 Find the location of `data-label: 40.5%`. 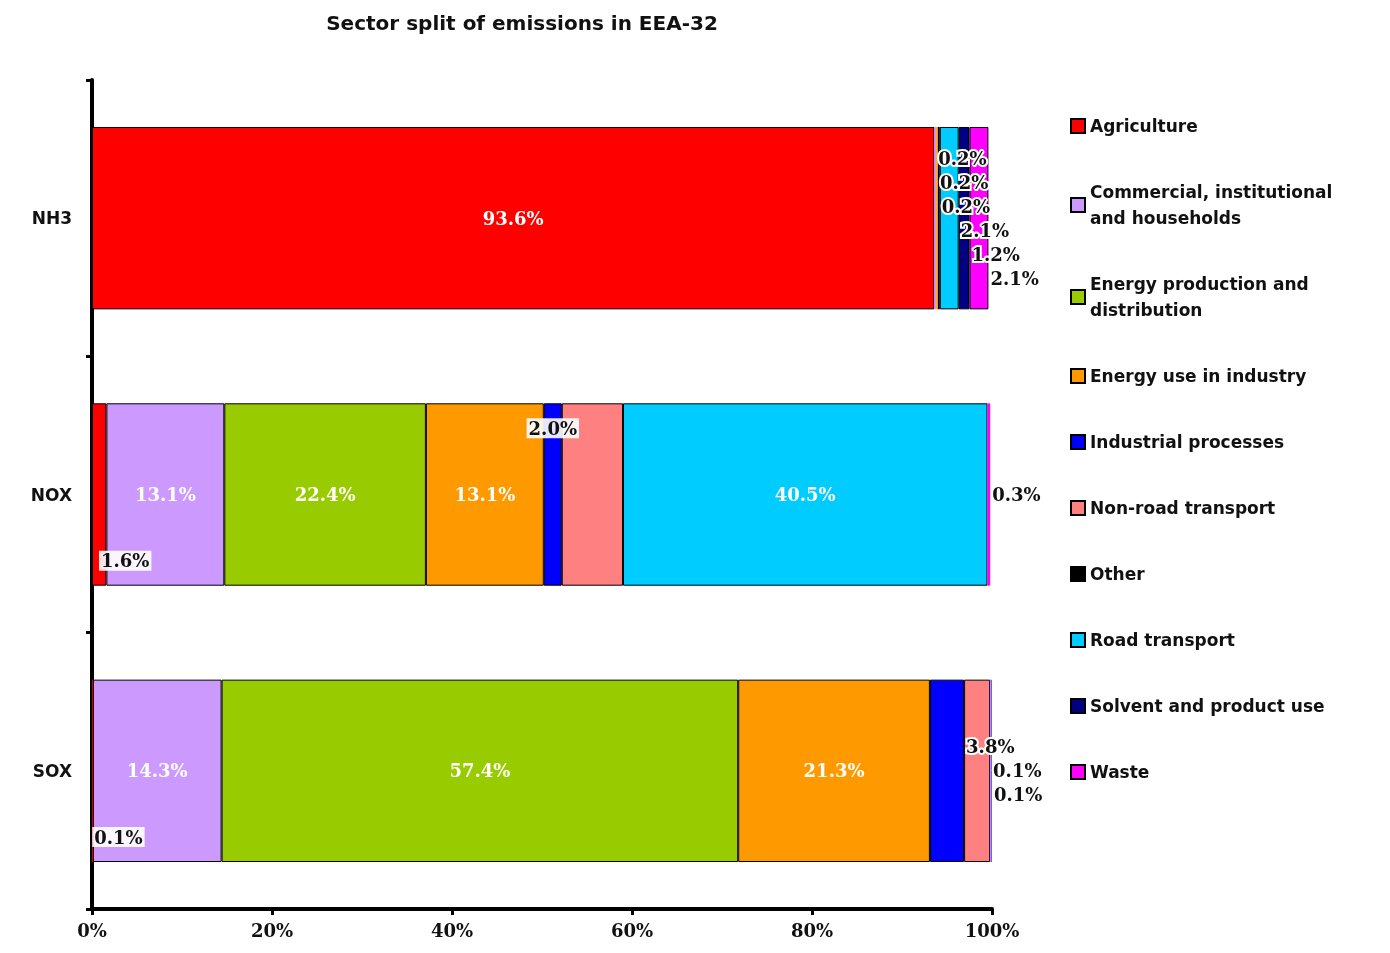

data-label: 40.5% is located at coordinates (805, 494).